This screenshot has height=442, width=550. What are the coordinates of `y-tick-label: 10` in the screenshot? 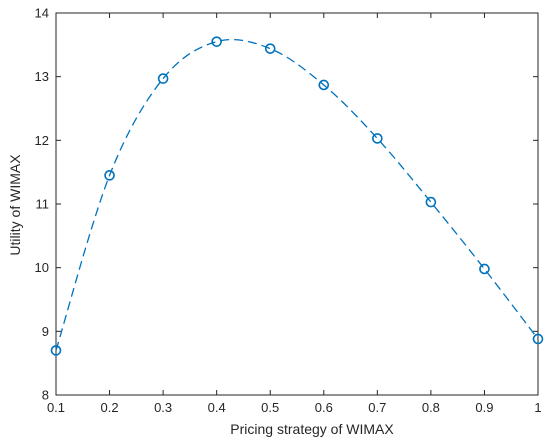 It's located at (42, 267).